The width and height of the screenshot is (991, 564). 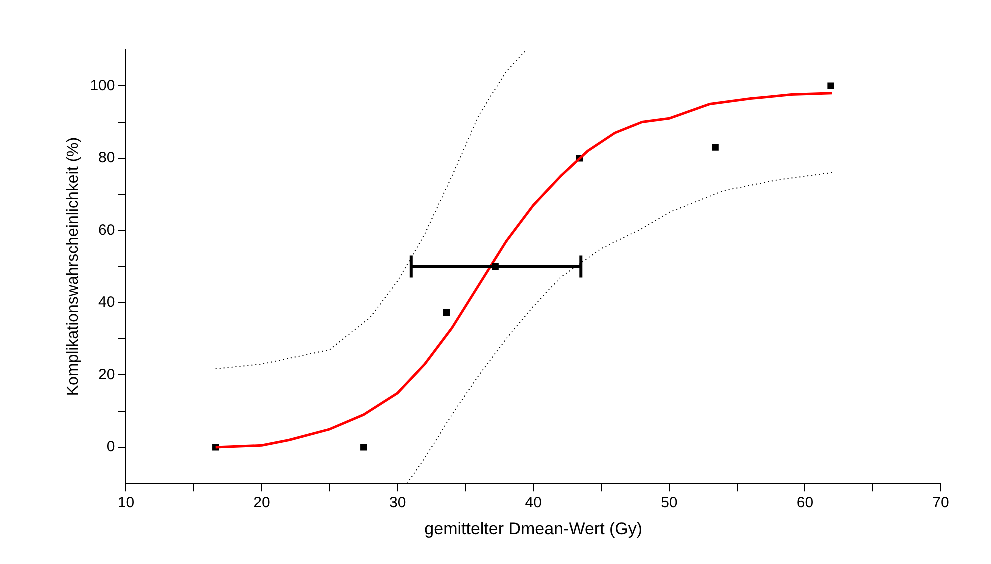 I want to click on x-tick-label: 70, so click(x=941, y=503).